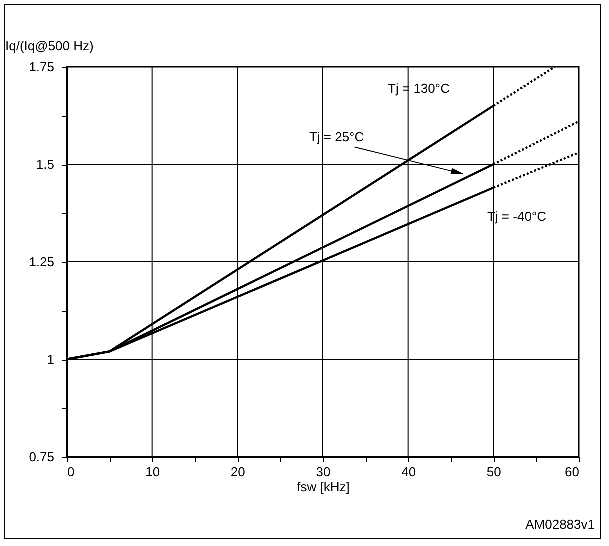 This screenshot has height=546, width=609. I want to click on x-tick-label: 50, so click(494, 472).